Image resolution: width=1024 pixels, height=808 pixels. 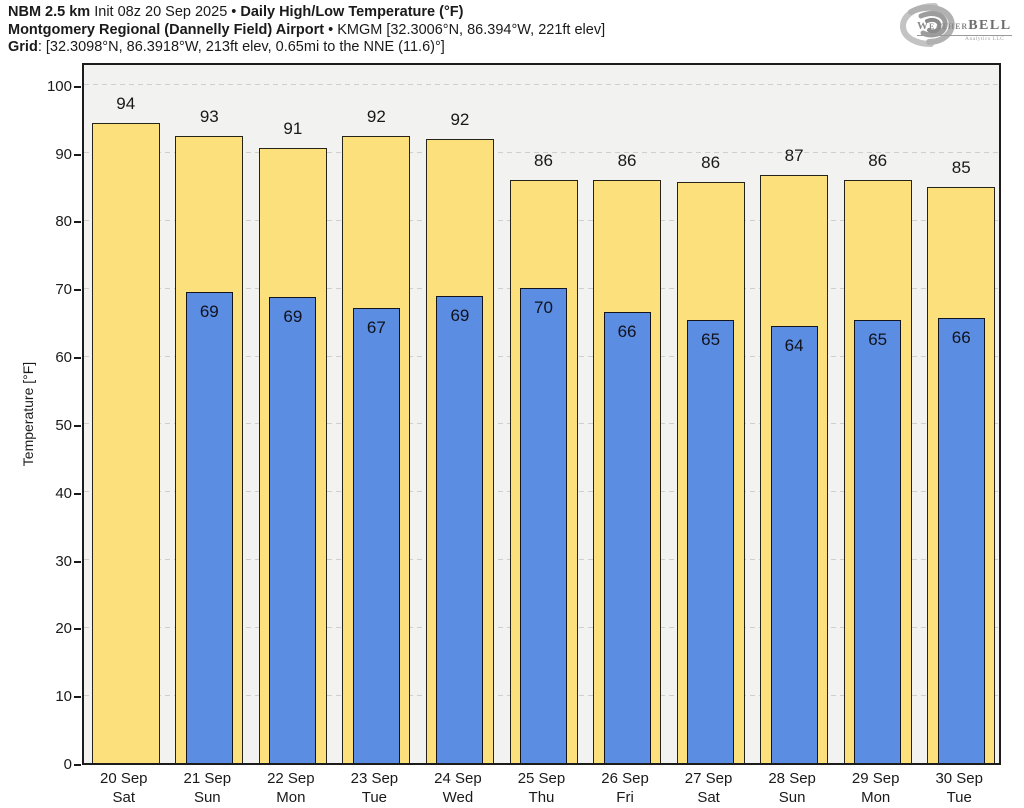 I want to click on low-bar-30-Sep, so click(x=961, y=540).